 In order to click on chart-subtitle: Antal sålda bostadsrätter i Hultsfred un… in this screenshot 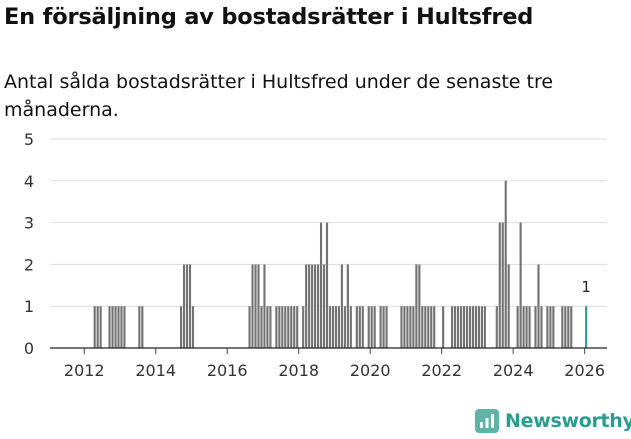, I will do `click(279, 96)`.